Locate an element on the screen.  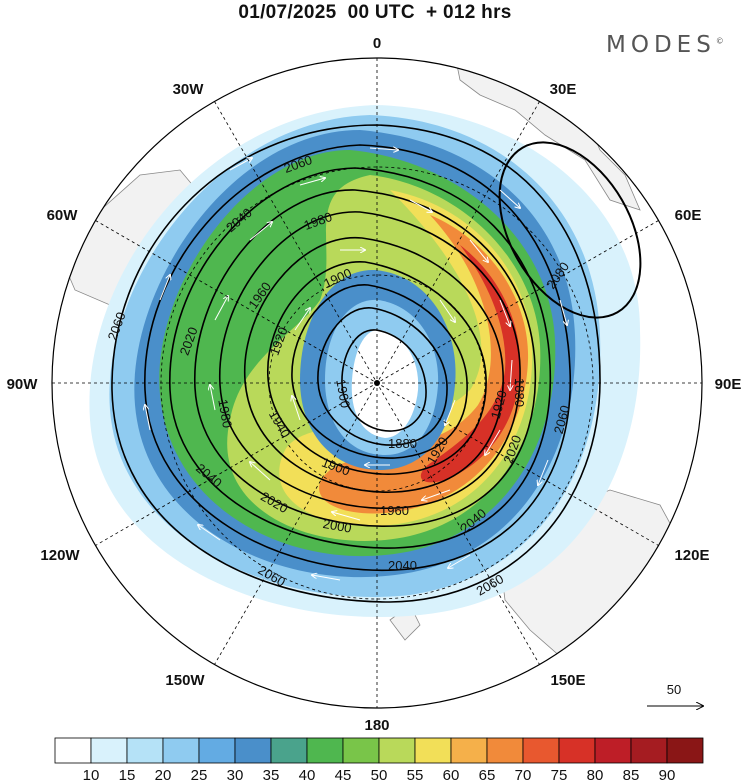
lon-label-150w: 150W is located at coordinates (185, 680).